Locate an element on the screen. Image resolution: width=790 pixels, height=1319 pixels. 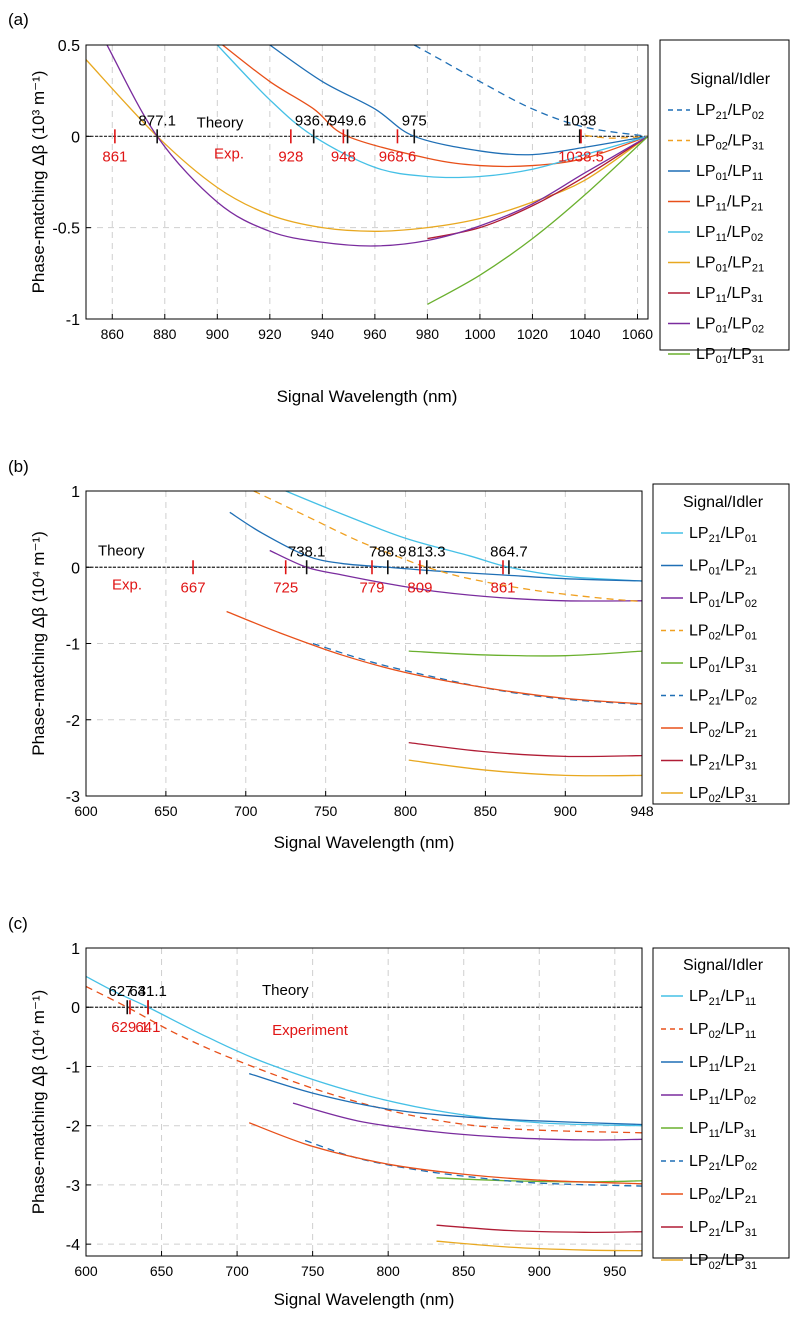
y-tick-label: -0.5 is located at coordinates (66, 229).